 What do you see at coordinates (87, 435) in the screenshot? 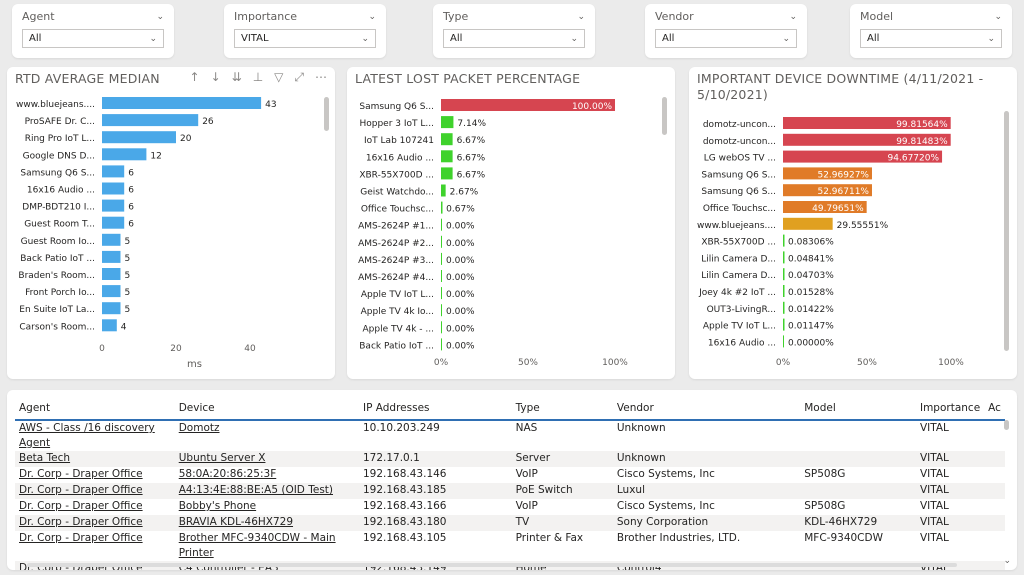
I see `cell-agent: AWS - Class /16 discovery Agent` at bounding box center [87, 435].